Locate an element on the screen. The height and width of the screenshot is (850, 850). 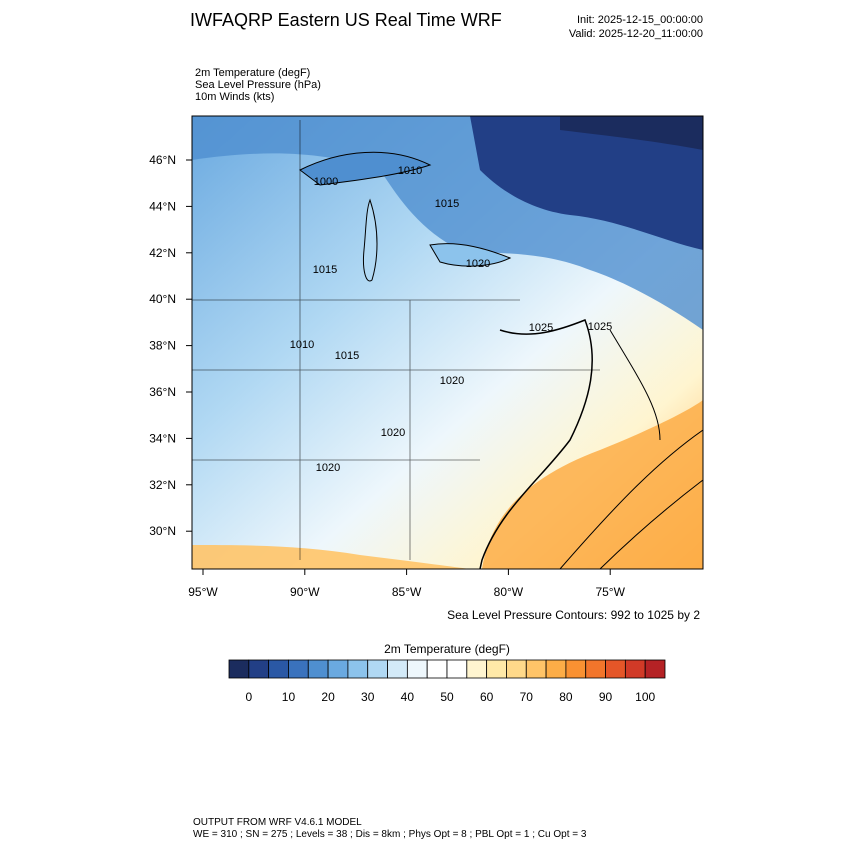
footer-line: OUTPUT FROM WRF V4.6.1 MODEL is located at coordinates (277, 822).